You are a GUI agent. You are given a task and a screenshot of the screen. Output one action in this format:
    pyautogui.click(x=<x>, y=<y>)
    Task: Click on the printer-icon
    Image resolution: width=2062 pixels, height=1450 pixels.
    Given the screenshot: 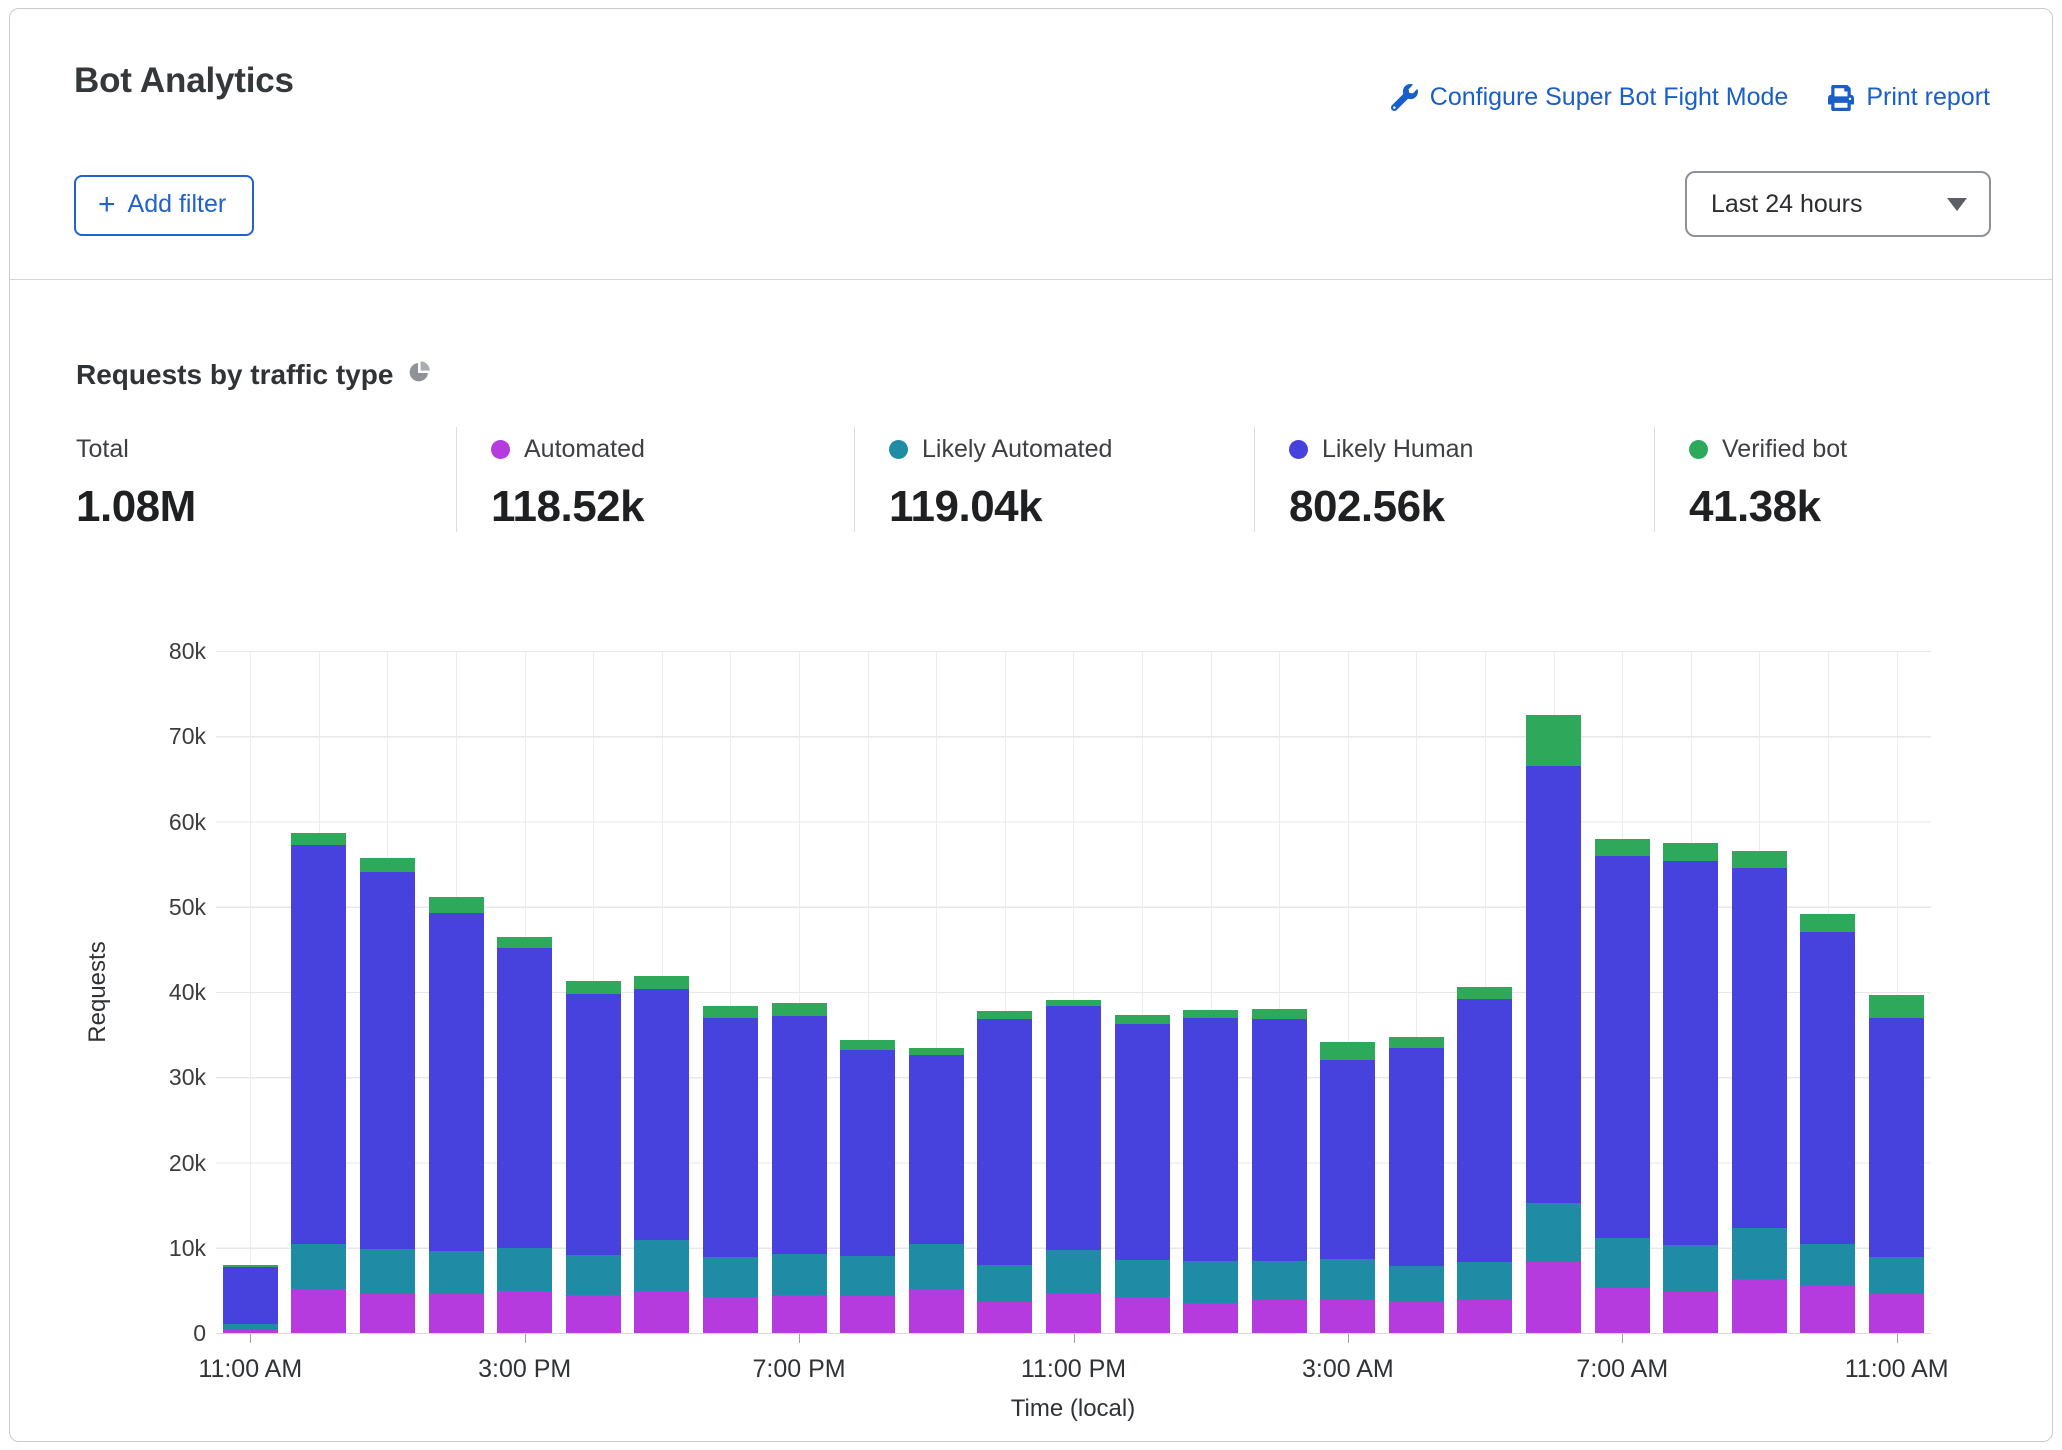 What is the action you would take?
    pyautogui.click(x=1841, y=97)
    